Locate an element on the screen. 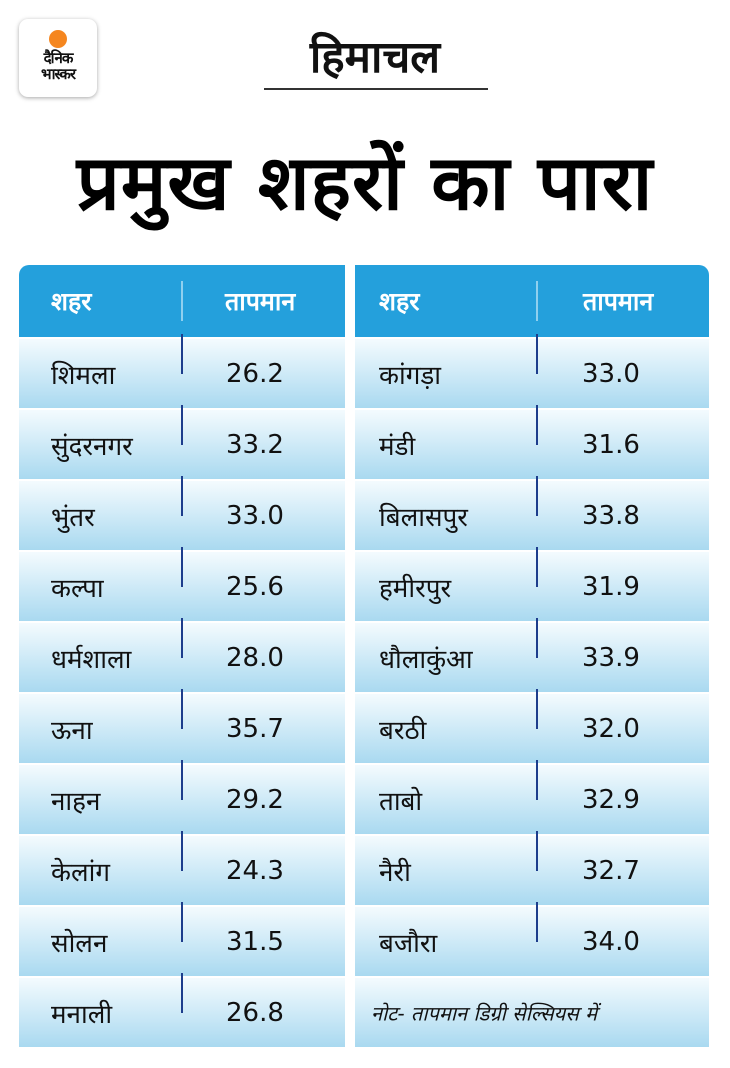 This screenshot has height=1068, width=730. dainik-bhaskar-logo: दैनिक भास्कर is located at coordinates (58, 58).